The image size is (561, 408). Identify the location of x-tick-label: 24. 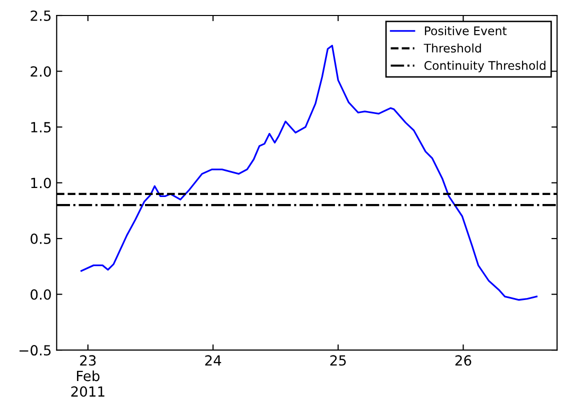
(213, 360).